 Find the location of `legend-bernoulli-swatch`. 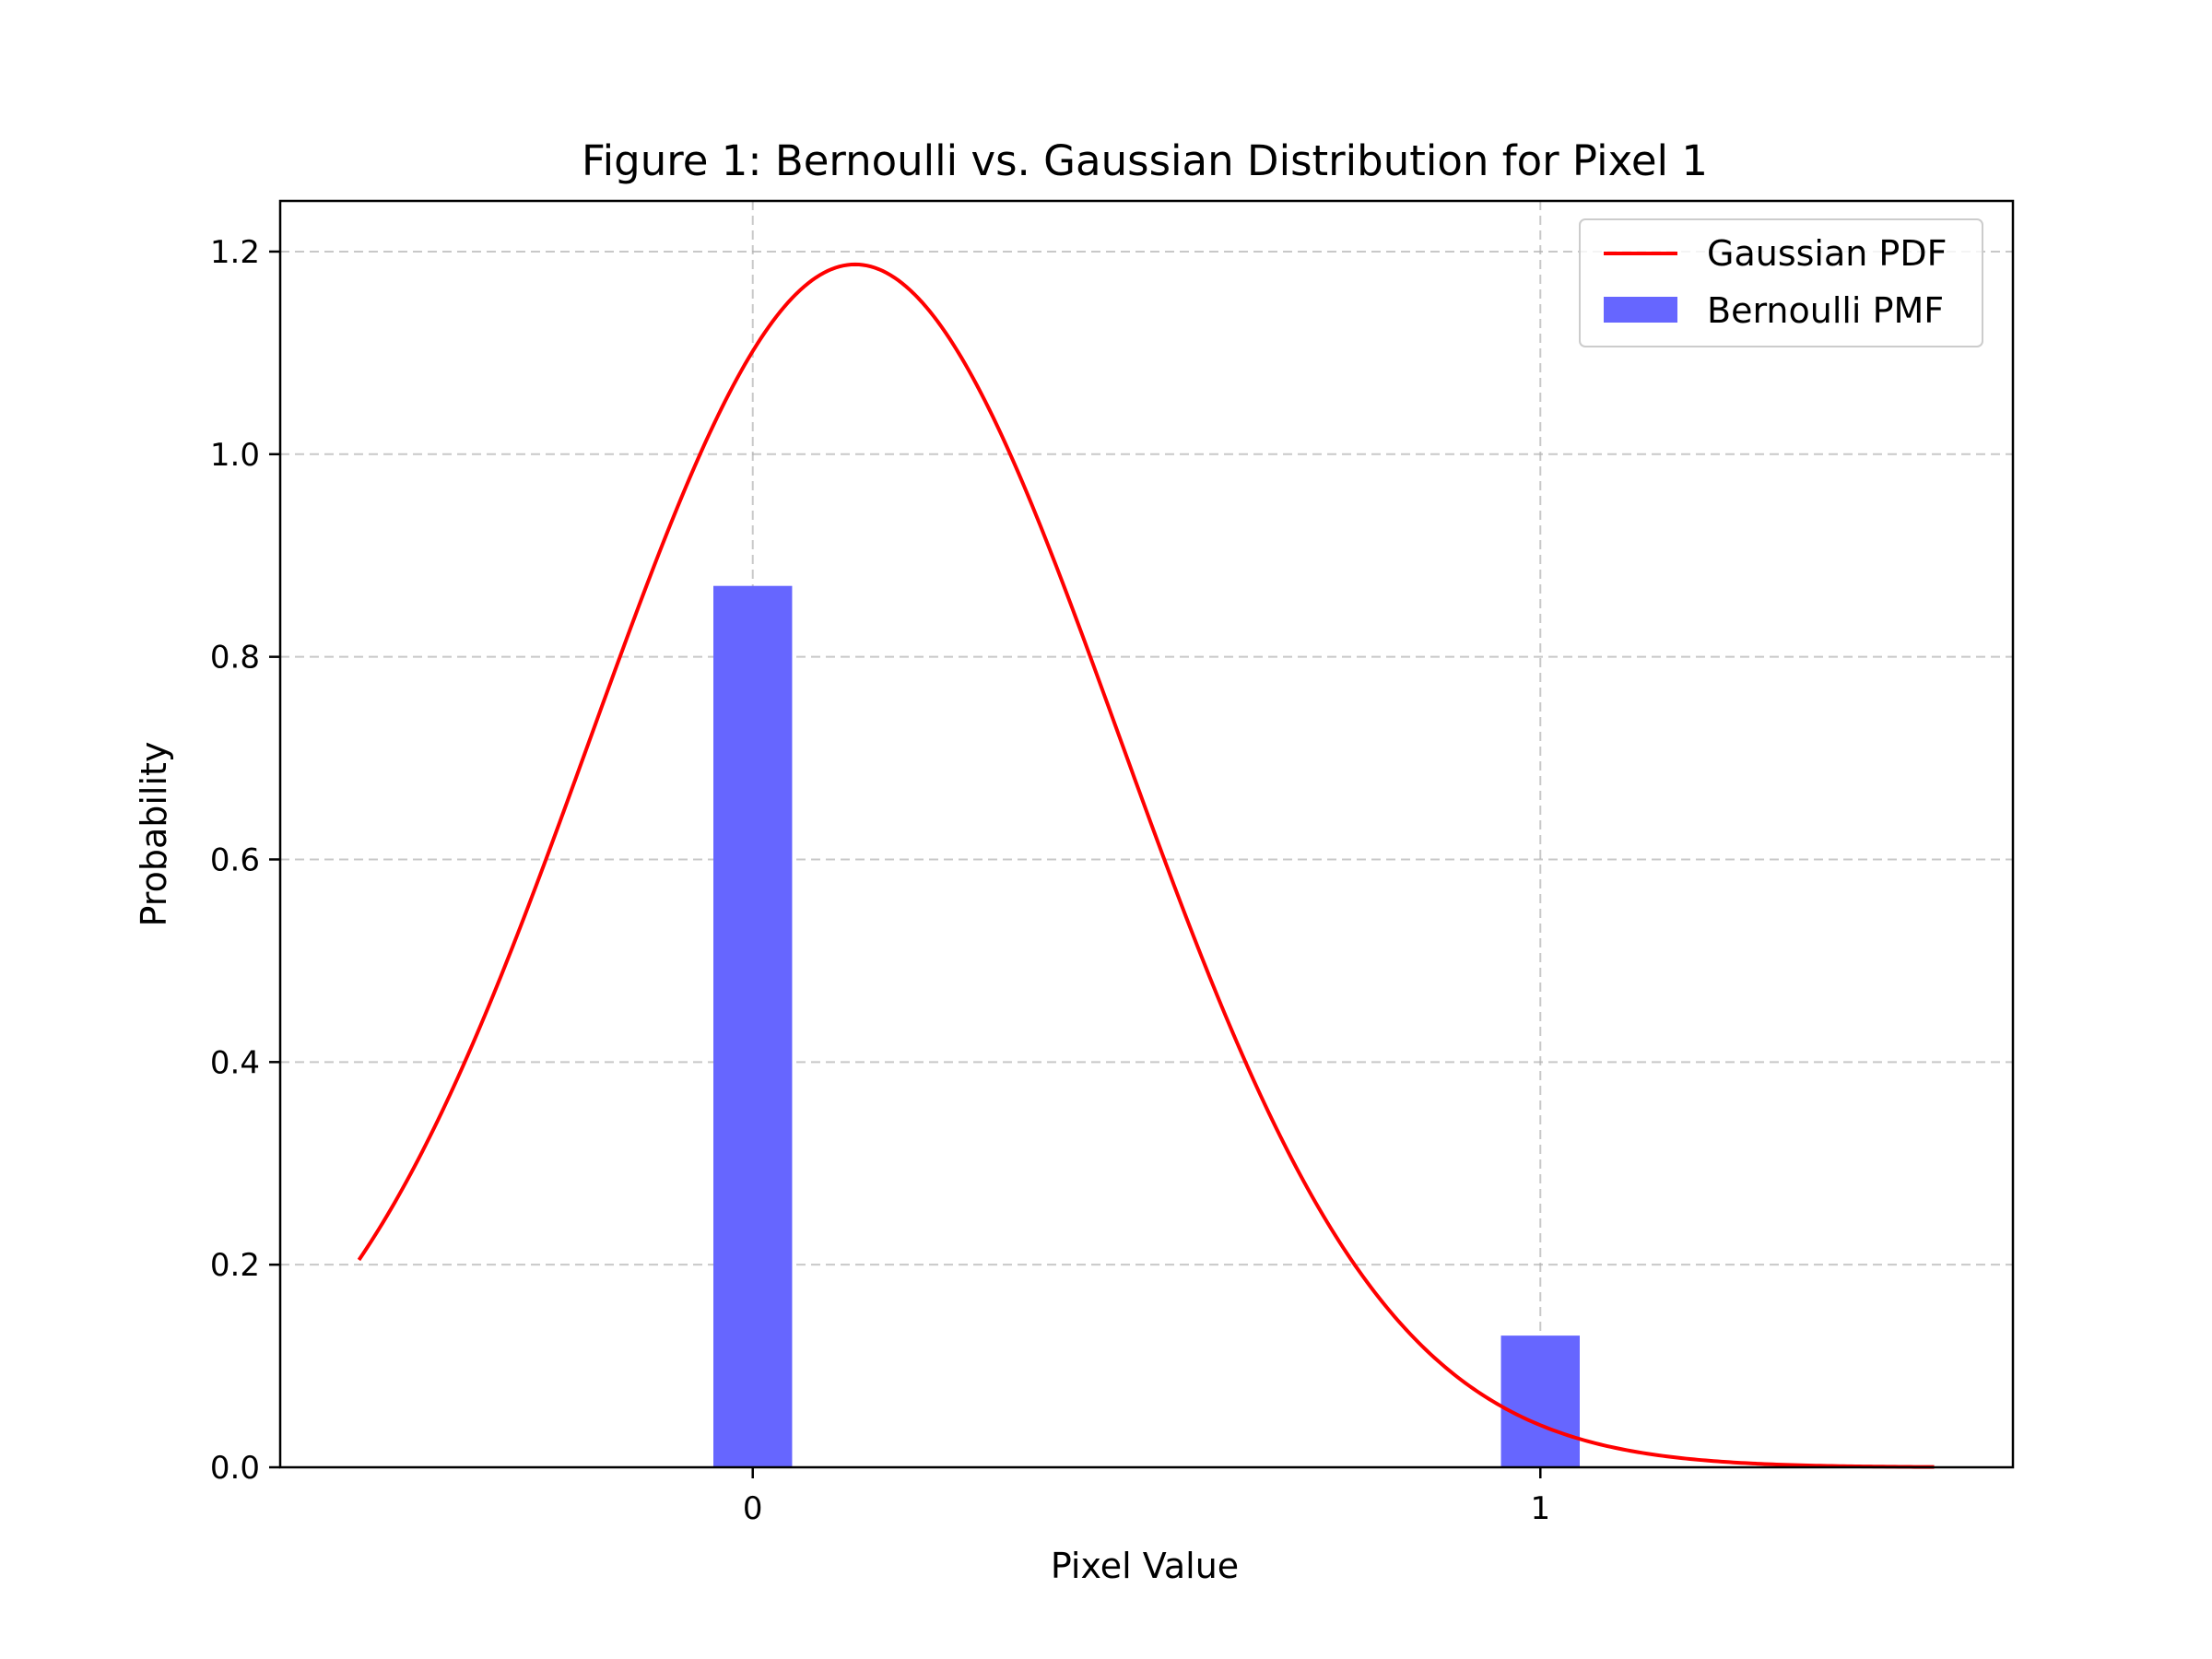

legend-bernoulli-swatch is located at coordinates (1640, 310).